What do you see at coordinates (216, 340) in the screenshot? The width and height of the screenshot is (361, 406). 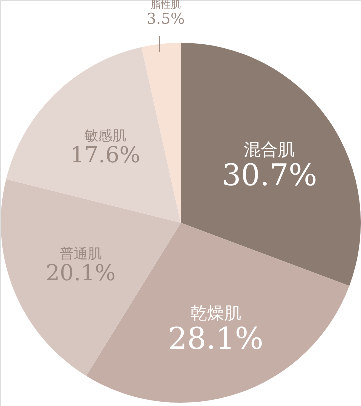 I see `data-label: 28.1%` at bounding box center [216, 340].